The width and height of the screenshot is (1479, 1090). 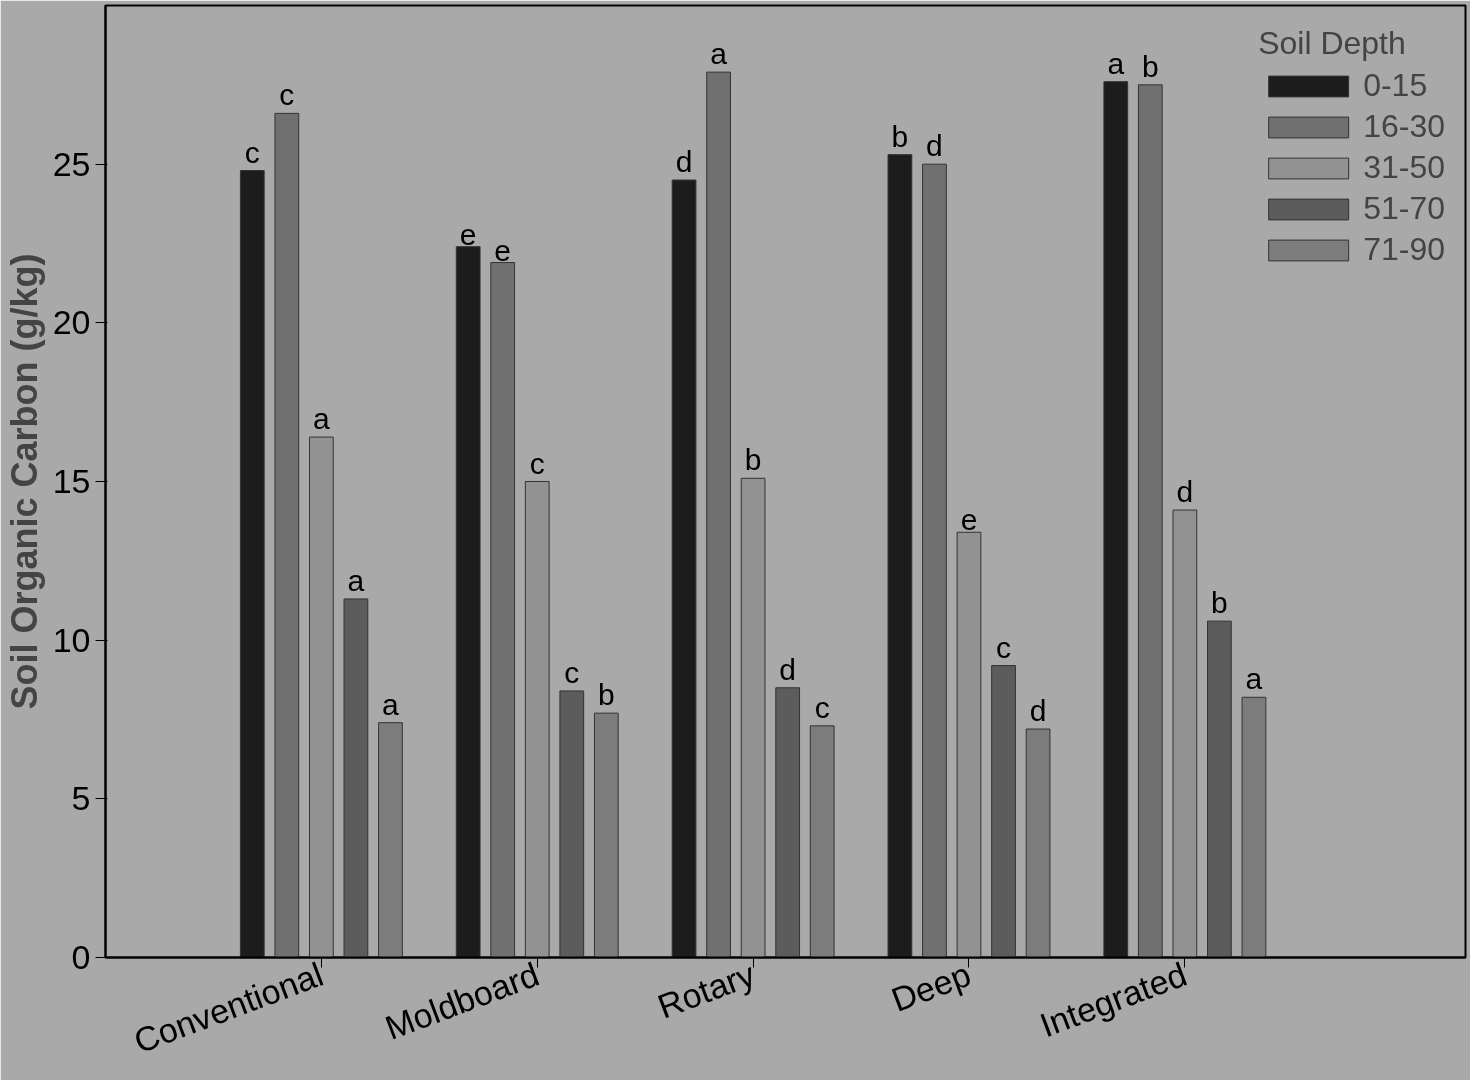 I want to click on y-tick-label: 15, so click(x=71, y=481).